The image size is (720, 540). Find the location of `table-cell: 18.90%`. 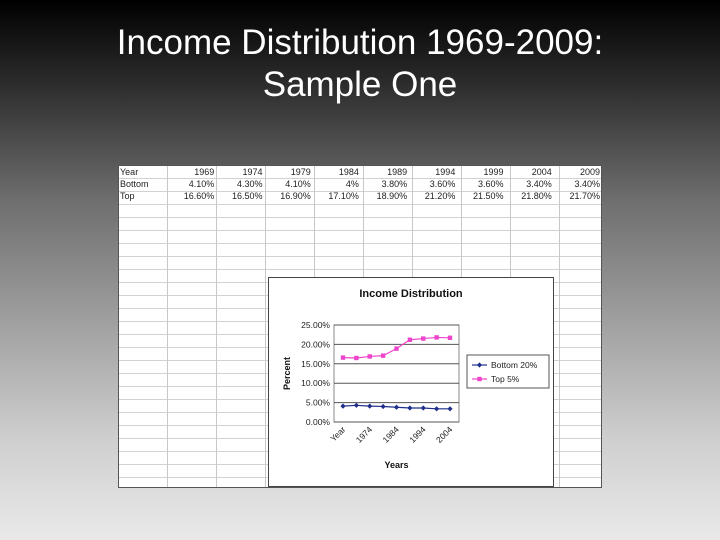

table-cell: 18.90% is located at coordinates (392, 196).